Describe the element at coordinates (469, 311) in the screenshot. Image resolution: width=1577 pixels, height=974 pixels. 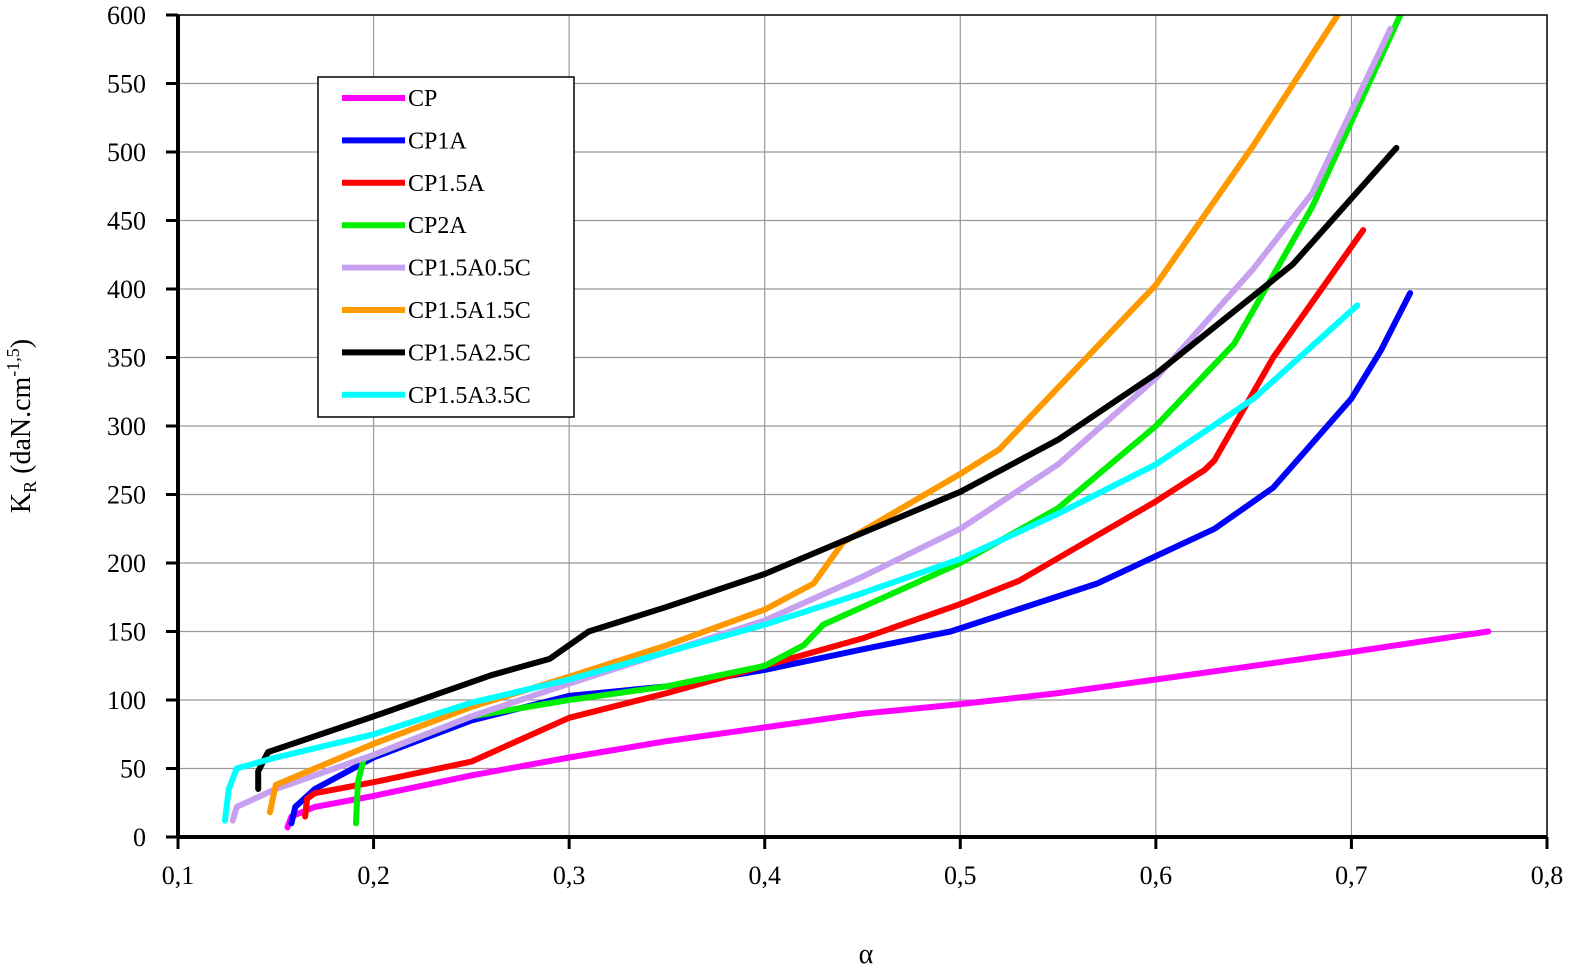
I see `legend-label: CP1.5A1.5C` at that location.